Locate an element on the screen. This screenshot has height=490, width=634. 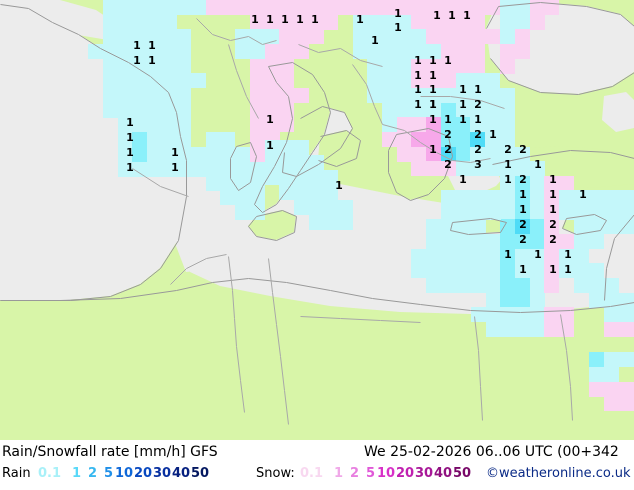
legend-snow-label: Snow: is located at coordinates (275, 473).